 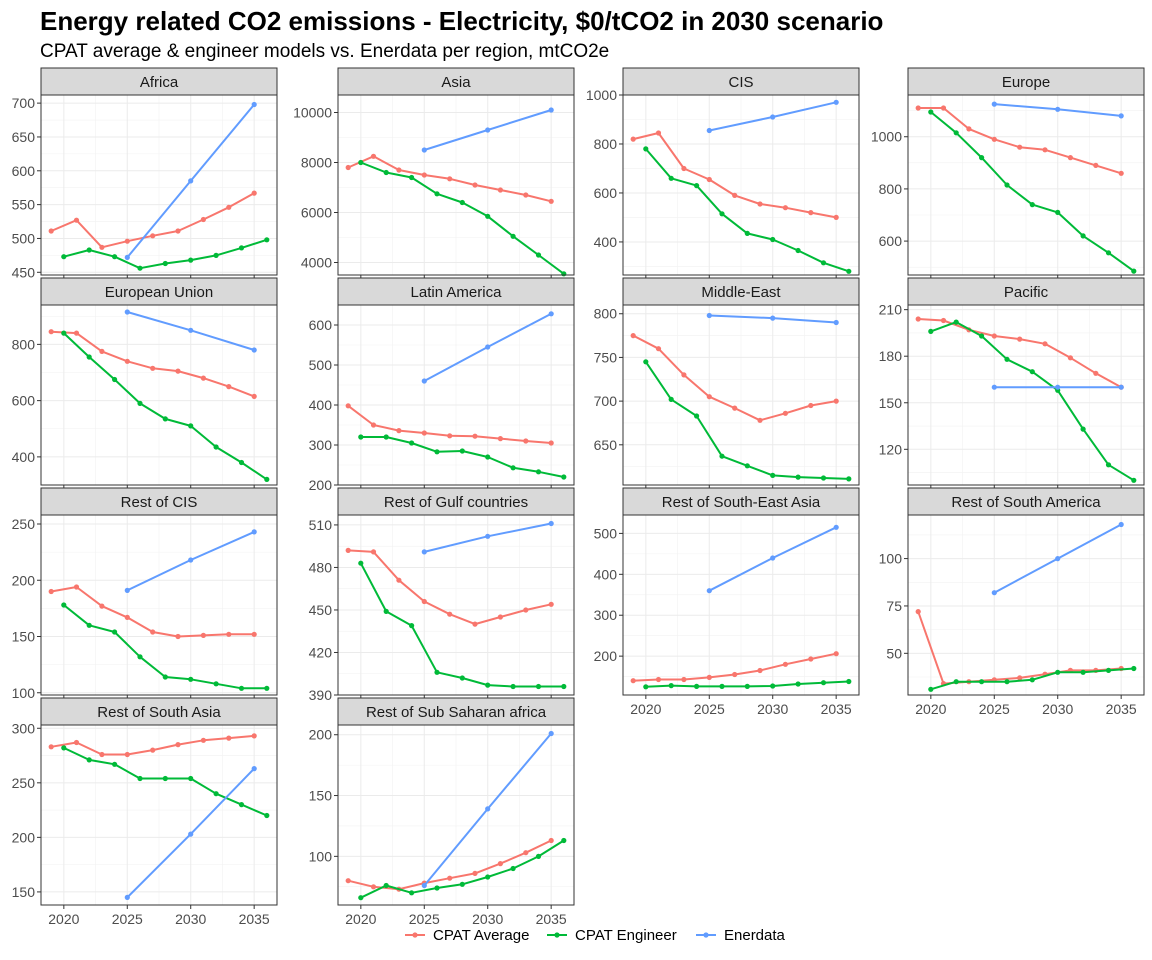 What do you see at coordinates (159, 292) in the screenshot?
I see `strip-label: European Union` at bounding box center [159, 292].